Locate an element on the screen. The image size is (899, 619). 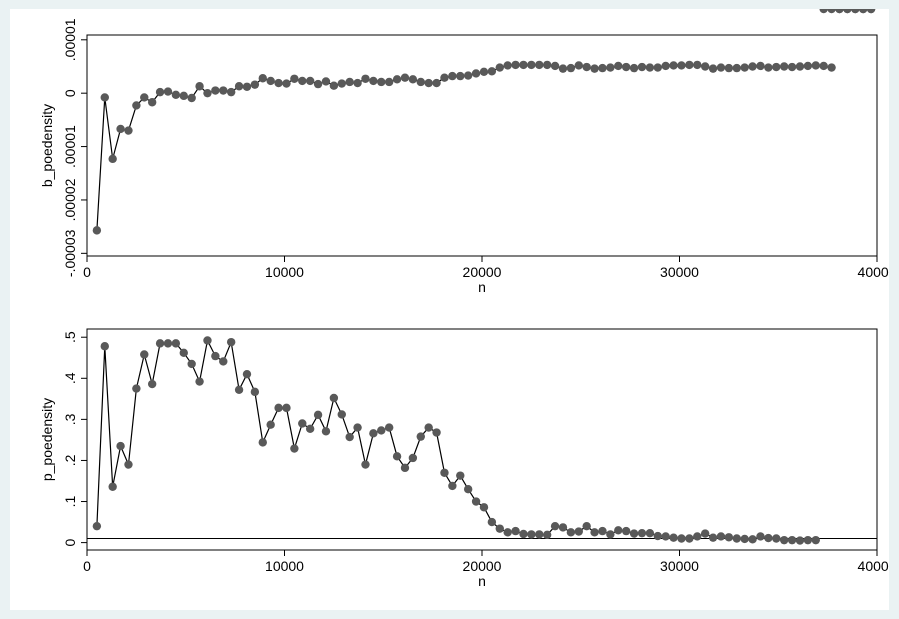
y-tick-label: .1 is located at coordinates (70, 501).